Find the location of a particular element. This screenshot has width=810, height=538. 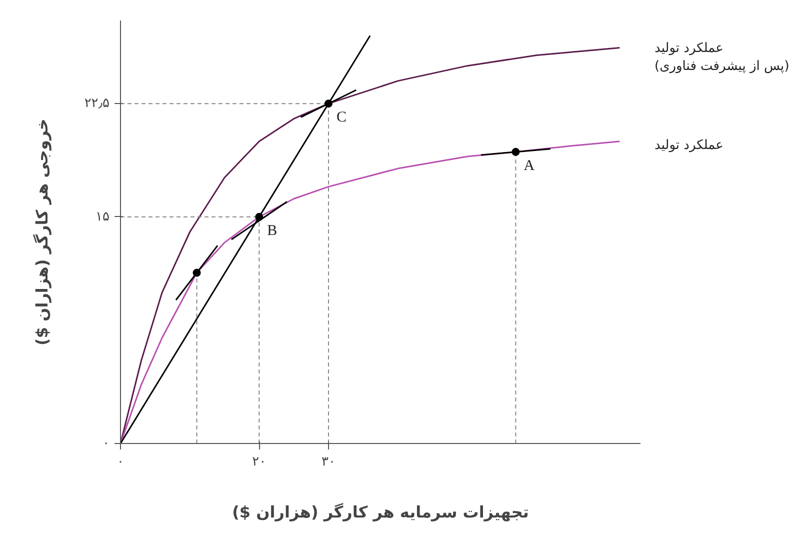

x-tick-label: ۰ is located at coordinates (120, 462).